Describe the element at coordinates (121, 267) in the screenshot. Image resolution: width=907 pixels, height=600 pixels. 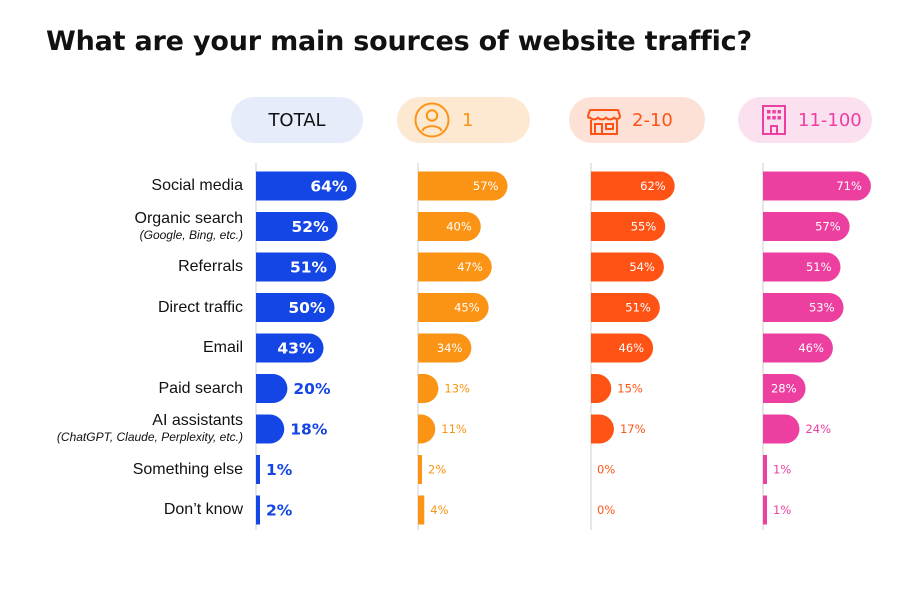
I see `category-label: Referrals` at that location.